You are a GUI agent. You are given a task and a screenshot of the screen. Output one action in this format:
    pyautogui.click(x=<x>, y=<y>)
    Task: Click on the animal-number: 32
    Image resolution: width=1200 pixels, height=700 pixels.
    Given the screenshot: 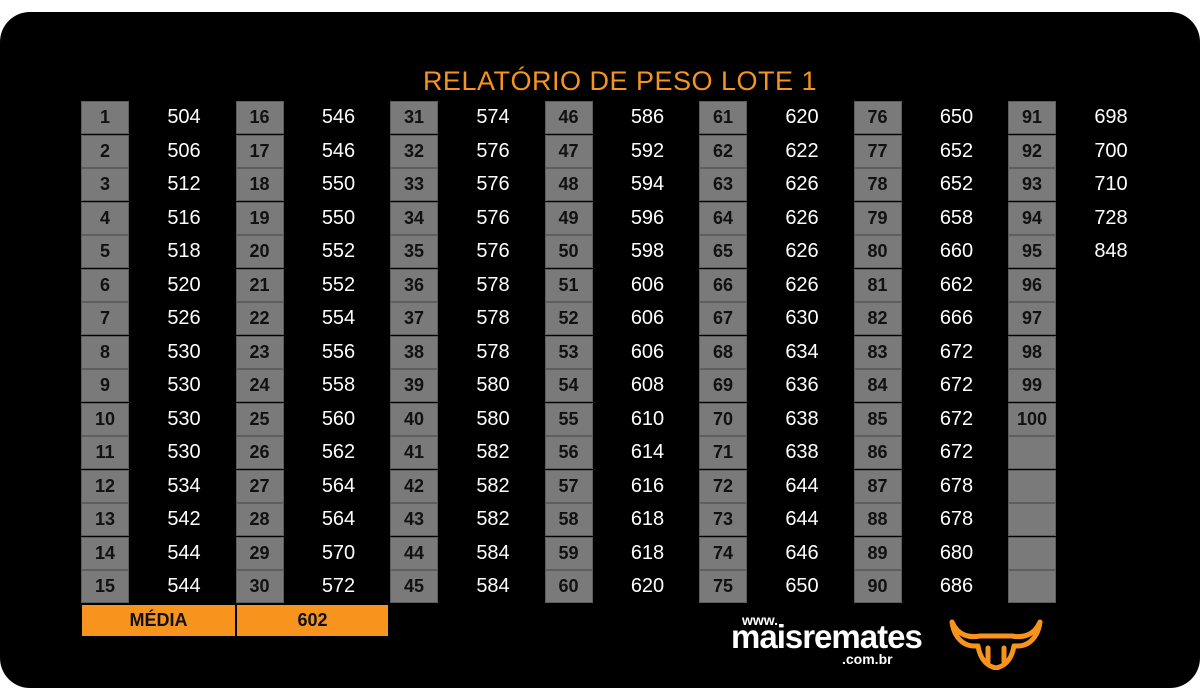 What is the action you would take?
    pyautogui.click(x=414, y=151)
    